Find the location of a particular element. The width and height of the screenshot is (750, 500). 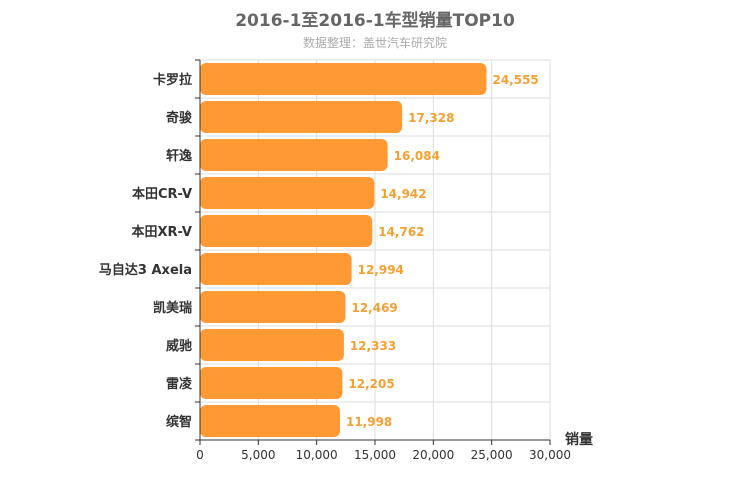

x-tick-label: 10,000 is located at coordinates (317, 455).